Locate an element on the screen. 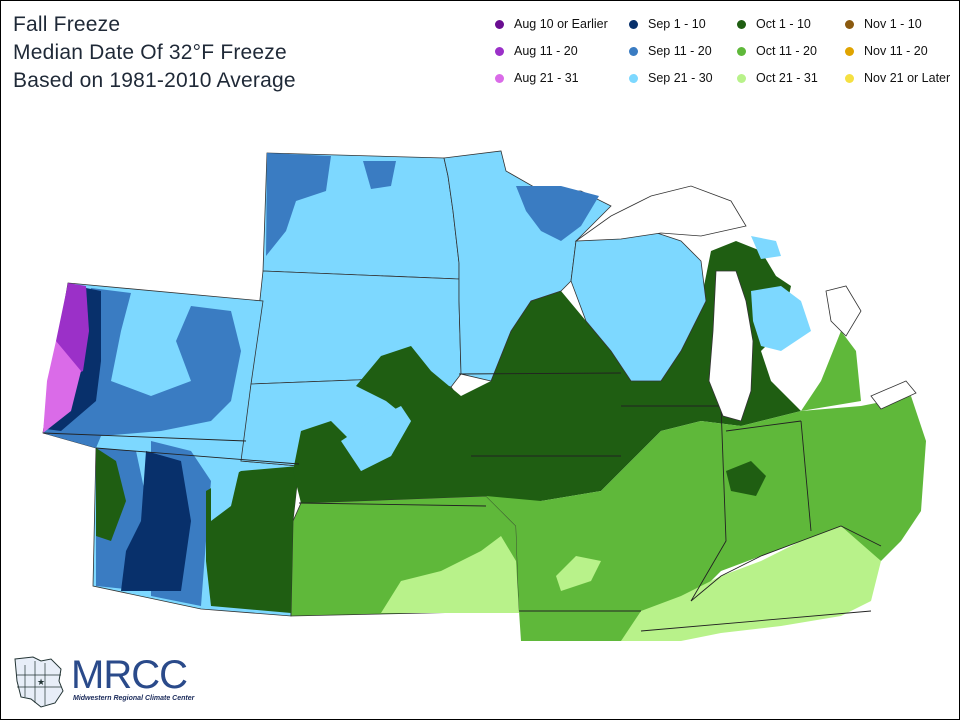 This screenshot has width=960, height=720. legend-item: Sep 11 - 20 is located at coordinates (670, 51).